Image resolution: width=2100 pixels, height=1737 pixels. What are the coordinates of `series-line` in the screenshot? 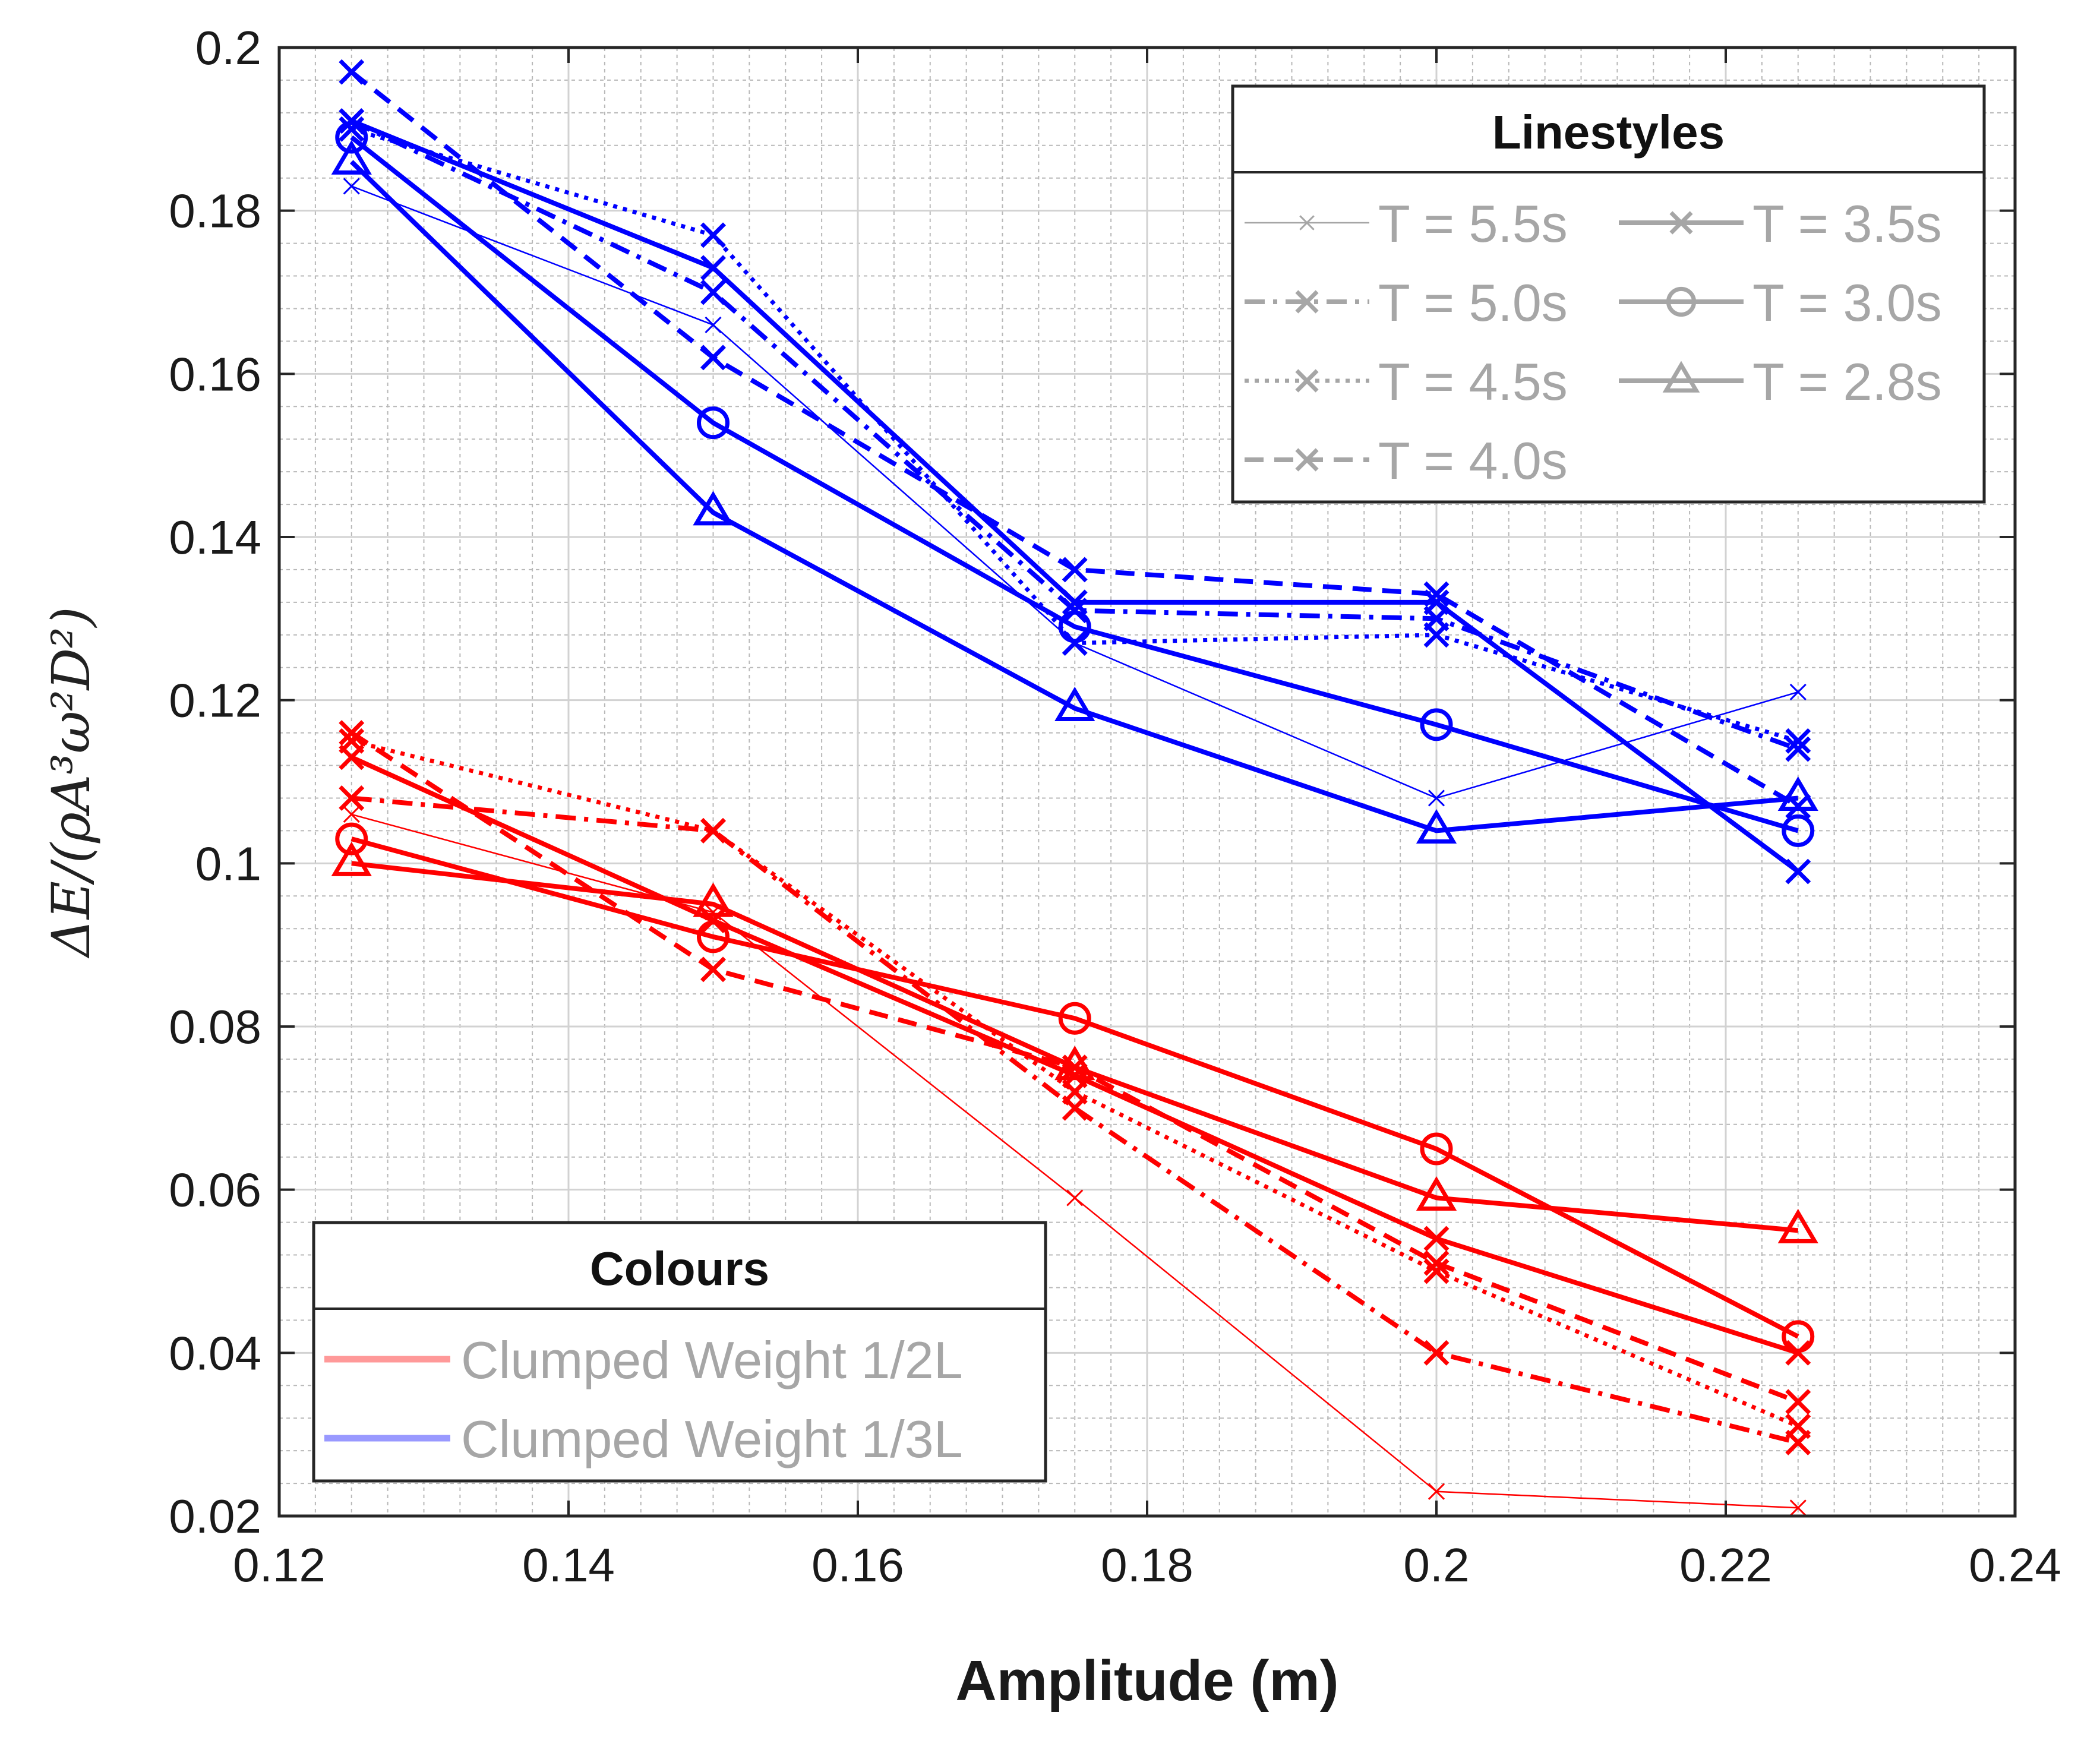 It's located at (1075, 1047).